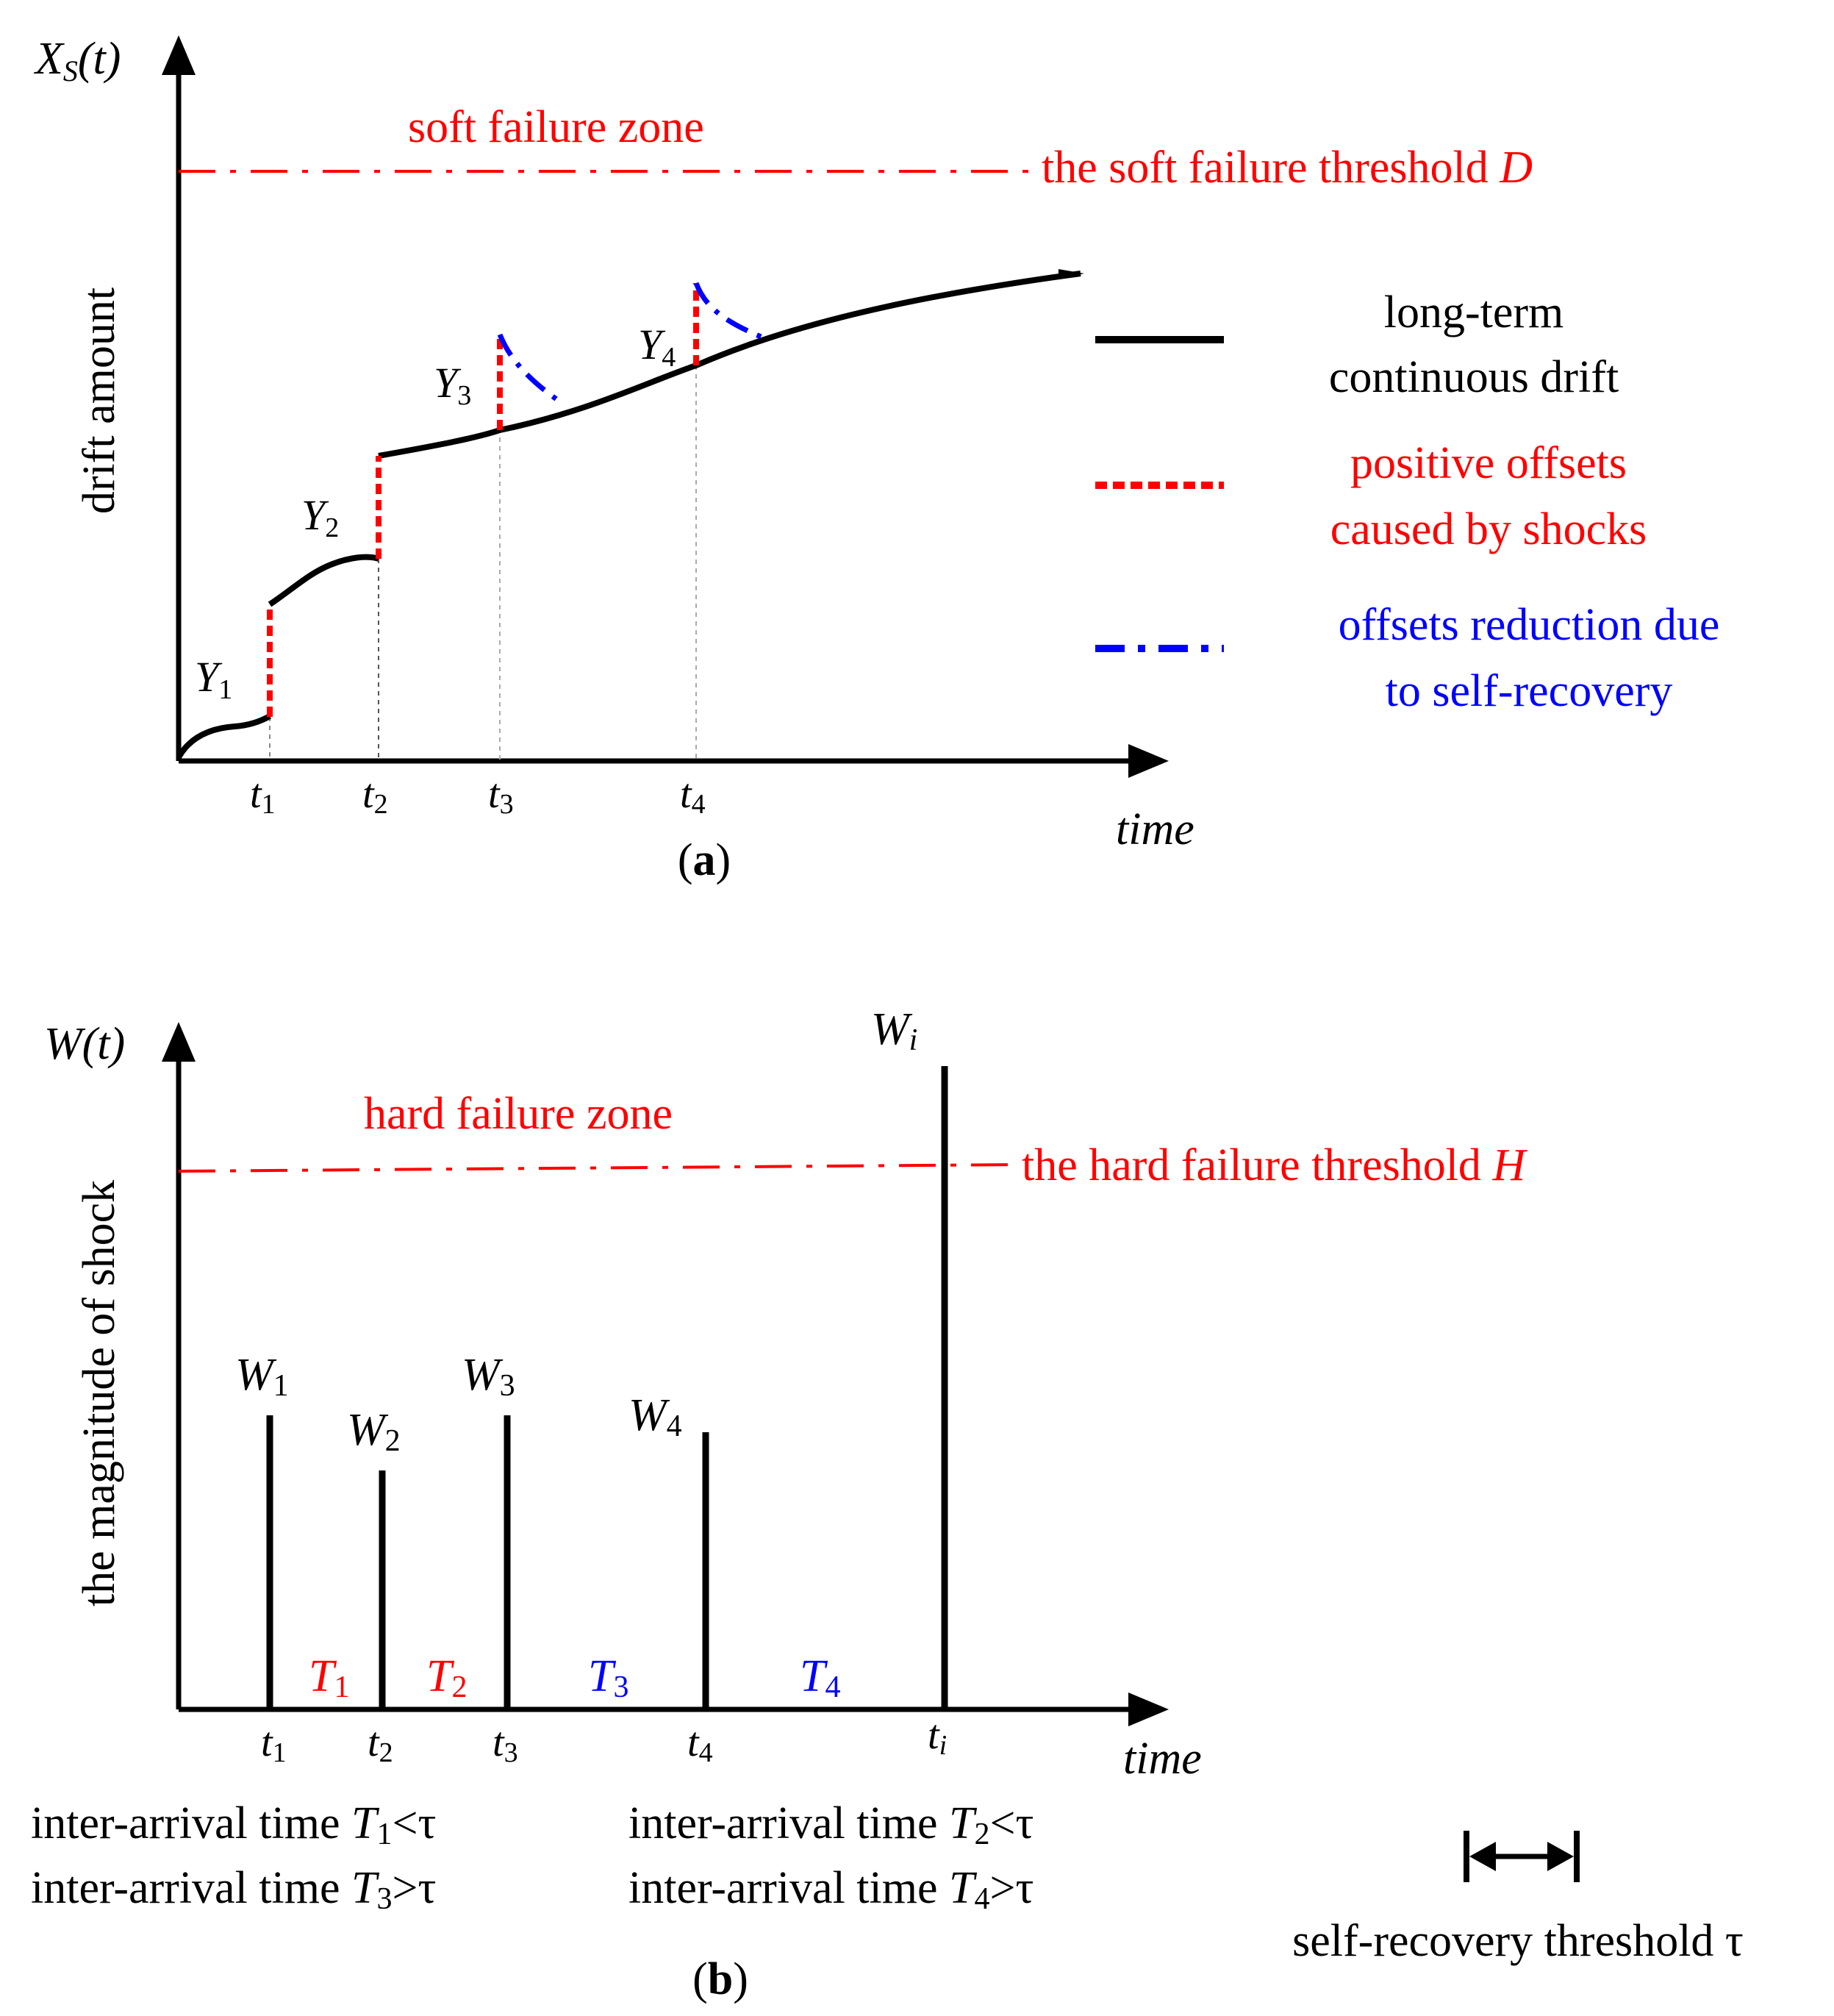 This screenshot has width=1834, height=2016. What do you see at coordinates (179, 1042) in the screenshot?
I see `panel-b-y-arrow` at bounding box center [179, 1042].